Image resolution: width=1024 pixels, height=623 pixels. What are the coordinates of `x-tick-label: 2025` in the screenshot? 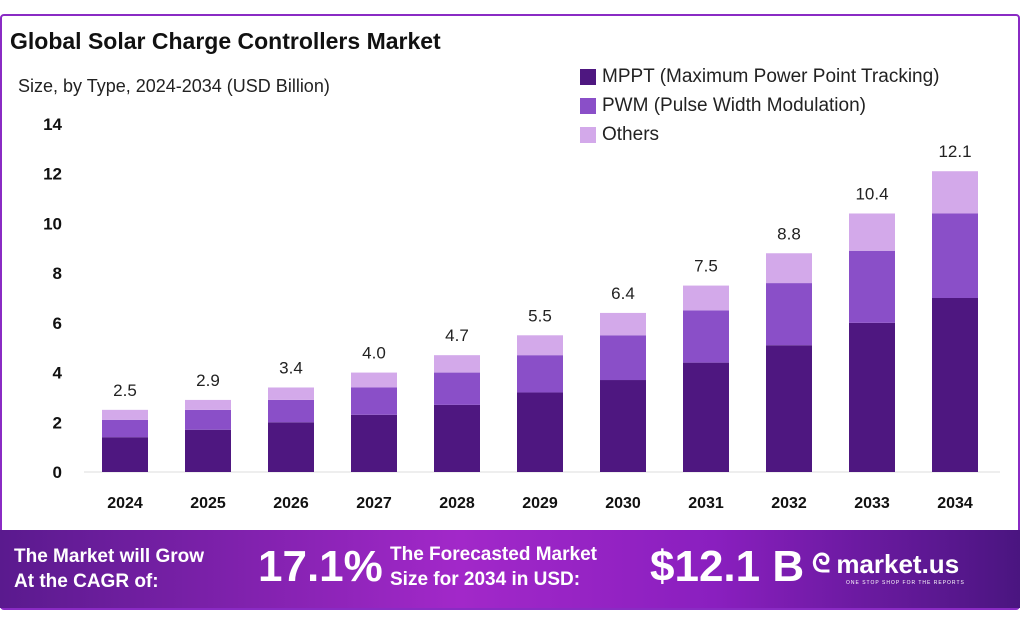 It's located at (208, 503).